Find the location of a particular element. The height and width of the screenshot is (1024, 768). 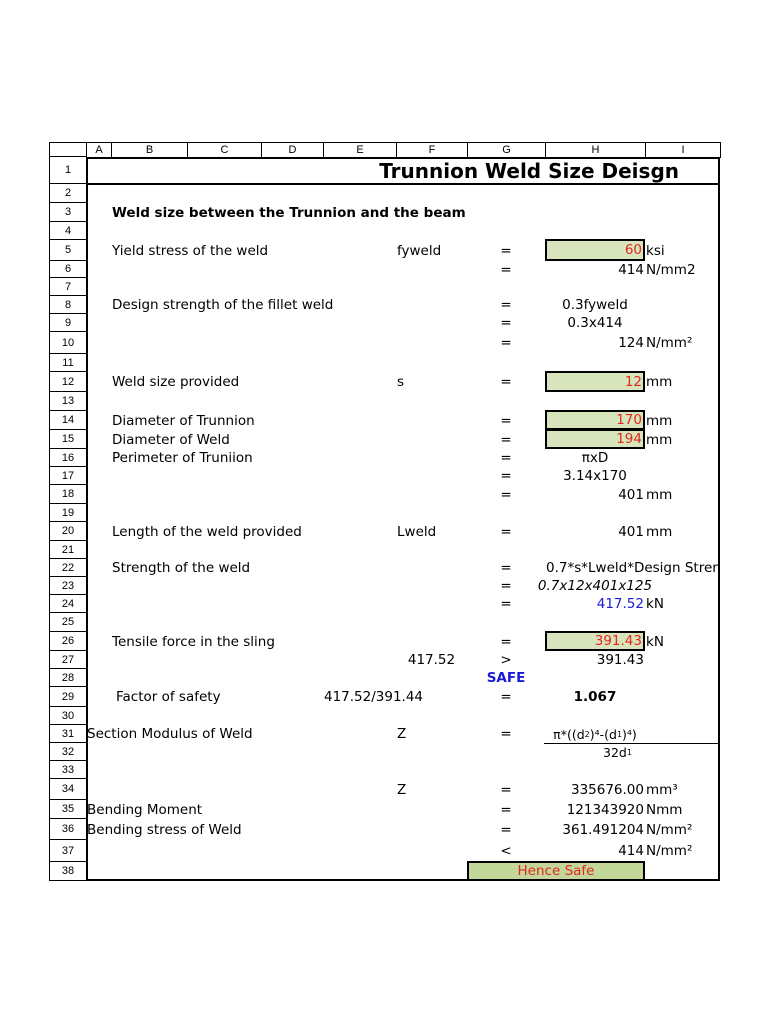

cell-a35: Bending Moment is located at coordinates (145, 809).